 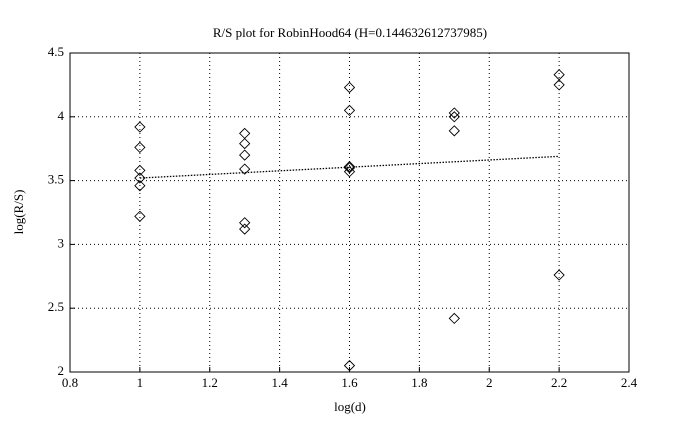 What do you see at coordinates (419, 382) in the screenshot?
I see `x-tick-label: 1.8` at bounding box center [419, 382].